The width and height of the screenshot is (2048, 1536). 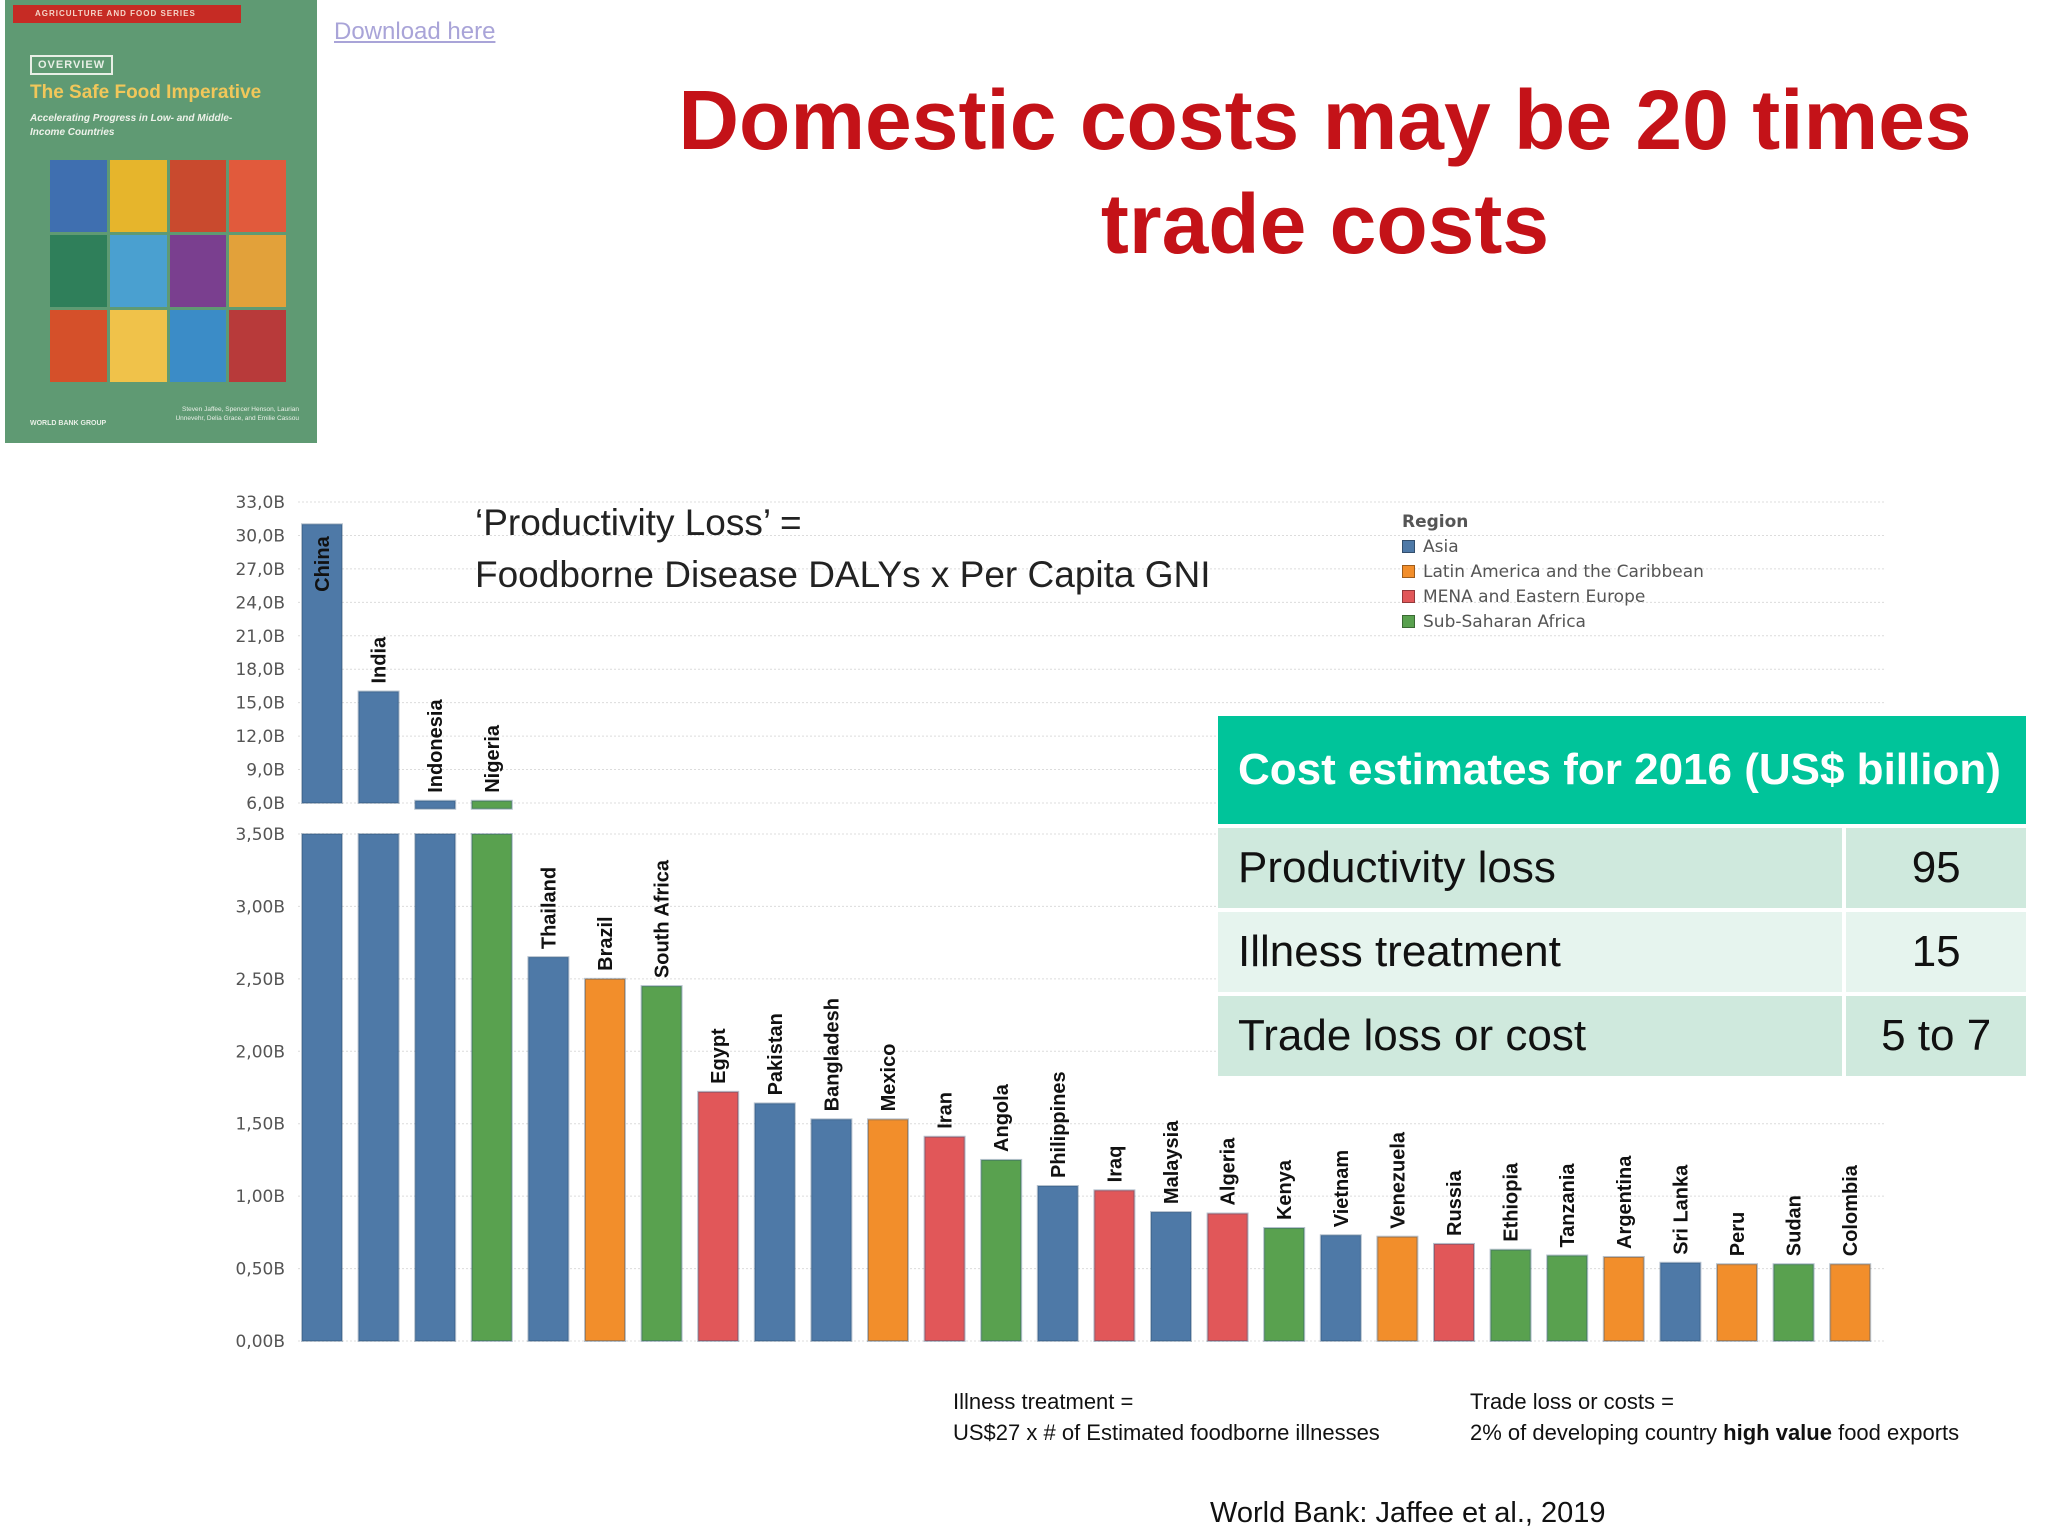 What do you see at coordinates (260, 1342) in the screenshot?
I see `y-tick-label: 0,00B` at bounding box center [260, 1342].